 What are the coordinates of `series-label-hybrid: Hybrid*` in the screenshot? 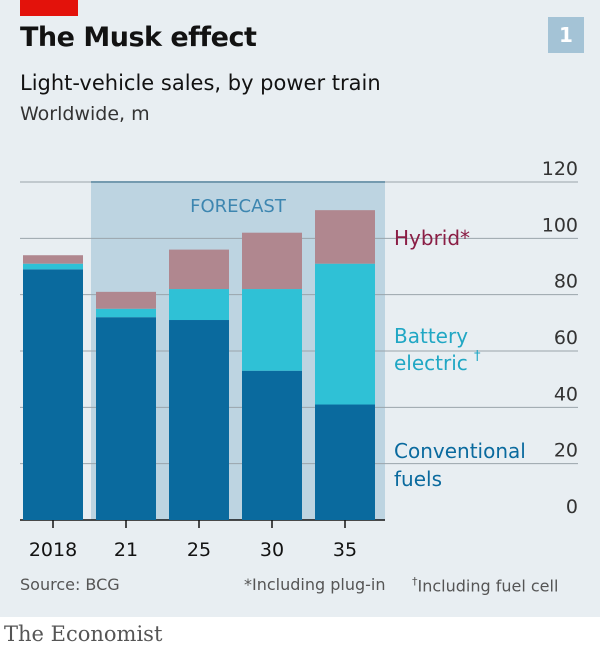 It's located at (432, 238).